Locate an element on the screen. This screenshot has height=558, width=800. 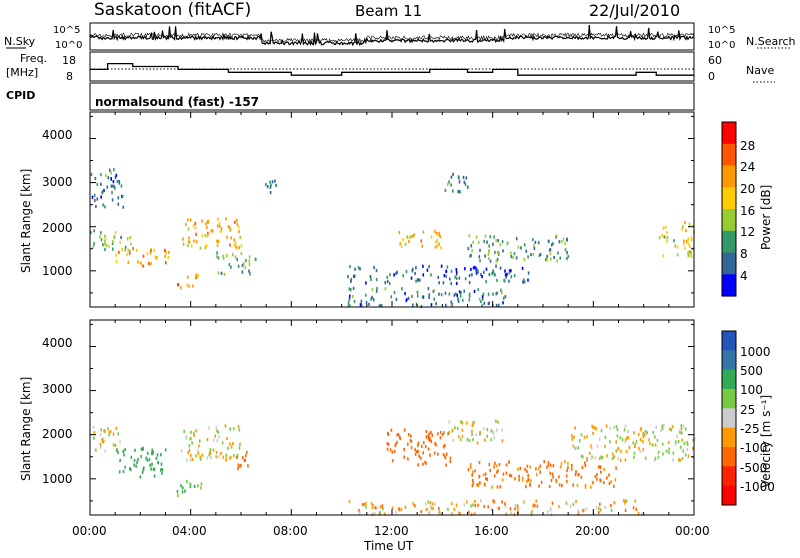
cpid-label: CPID is located at coordinates (20, 95).